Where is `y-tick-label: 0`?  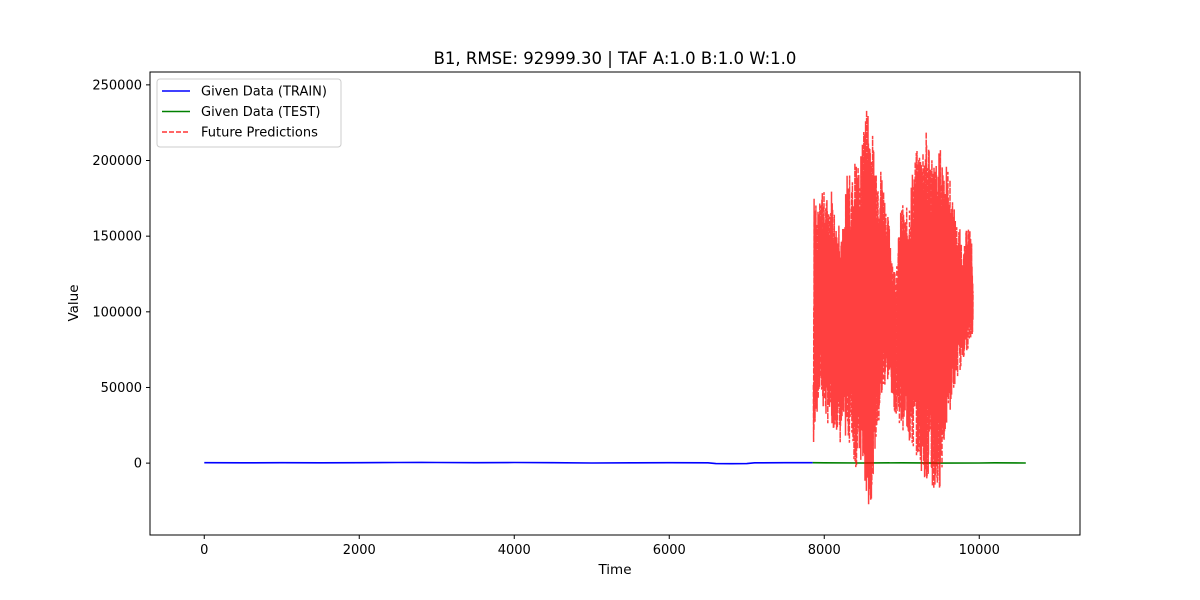 y-tick-label: 0 is located at coordinates (138, 464).